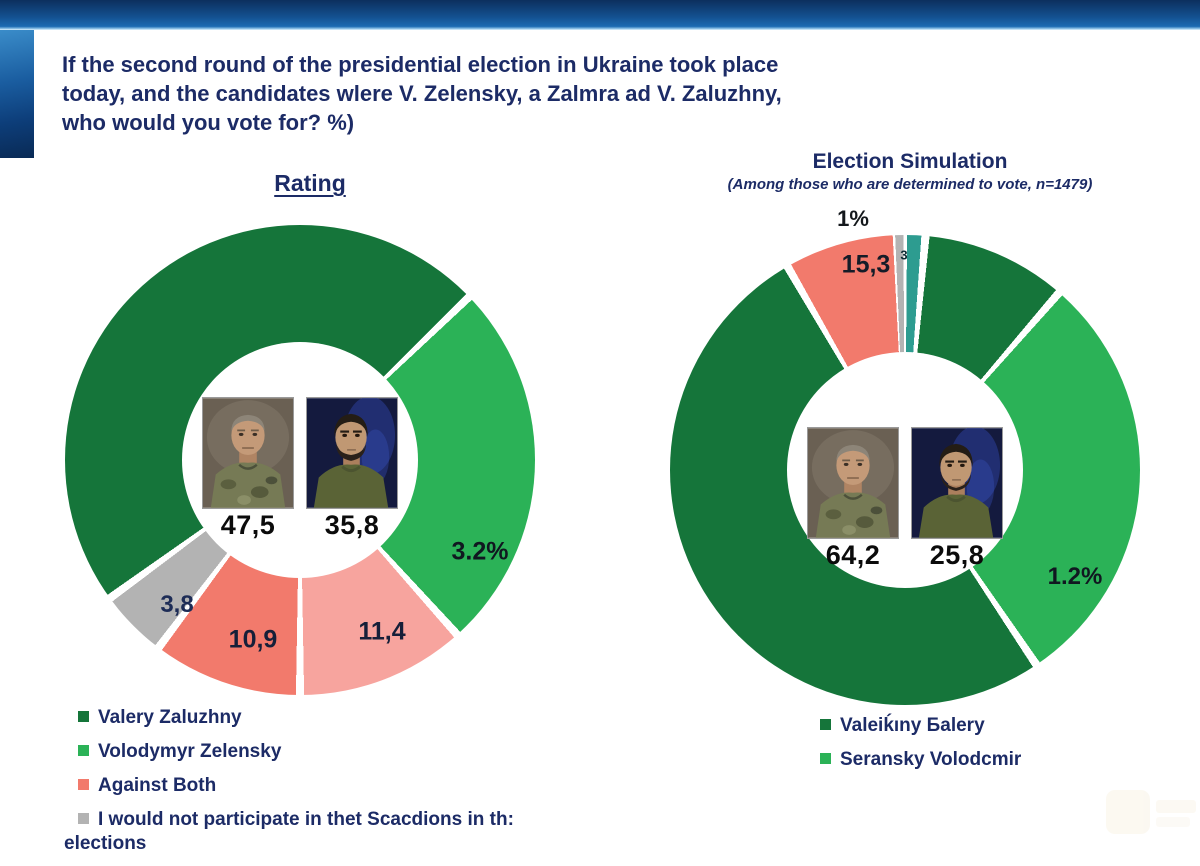 This screenshot has width=1200, height=866. What do you see at coordinates (912, 725) in the screenshot?
I see `legend-label: Valeiḱıny Ƃalery` at bounding box center [912, 725].